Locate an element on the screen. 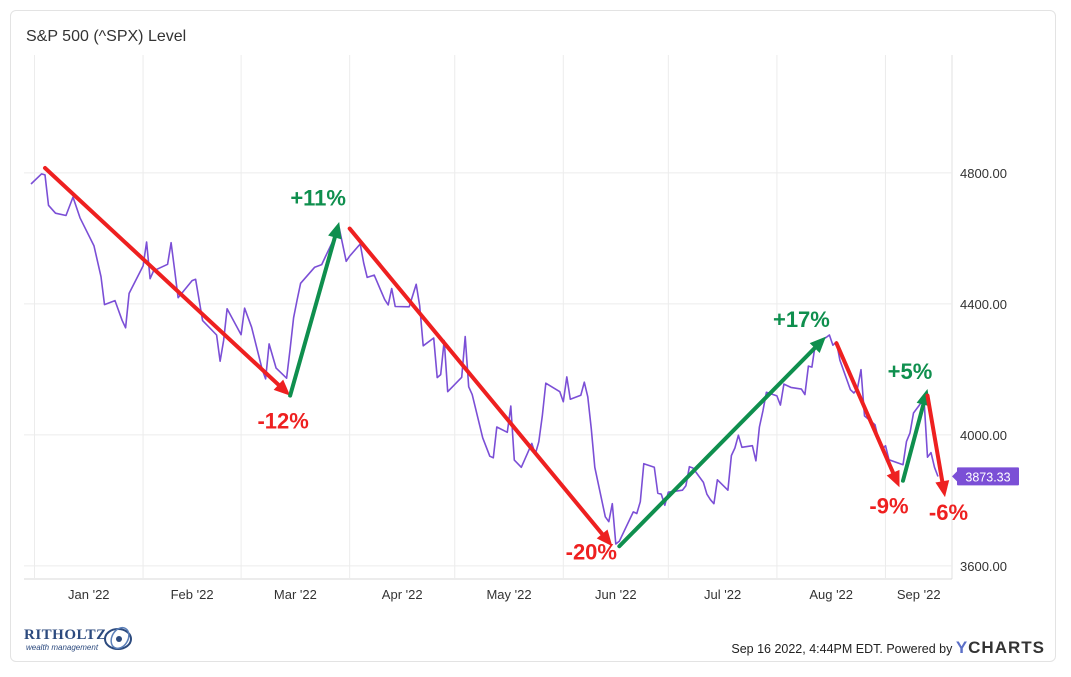 The image size is (1071, 677). y-tick-label: 4800.00 is located at coordinates (983, 173).